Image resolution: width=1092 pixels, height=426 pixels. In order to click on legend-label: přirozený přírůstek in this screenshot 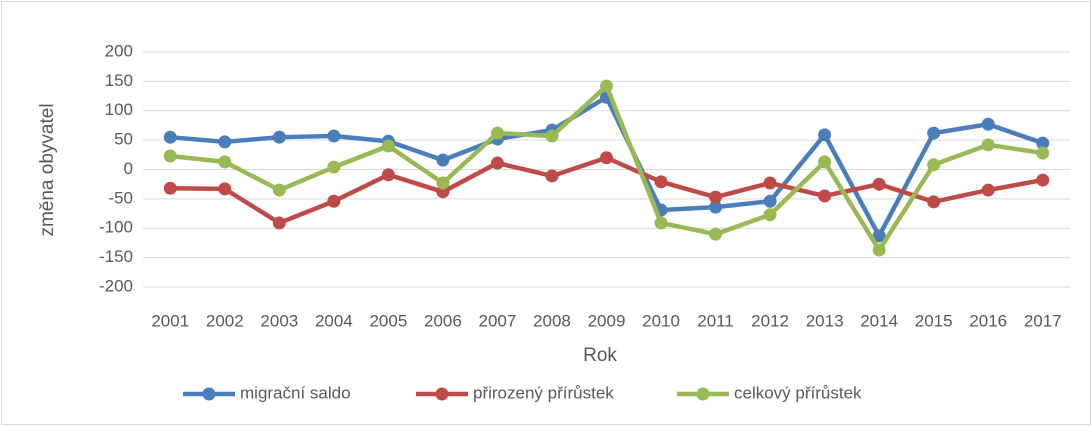, I will do `click(543, 392)`.